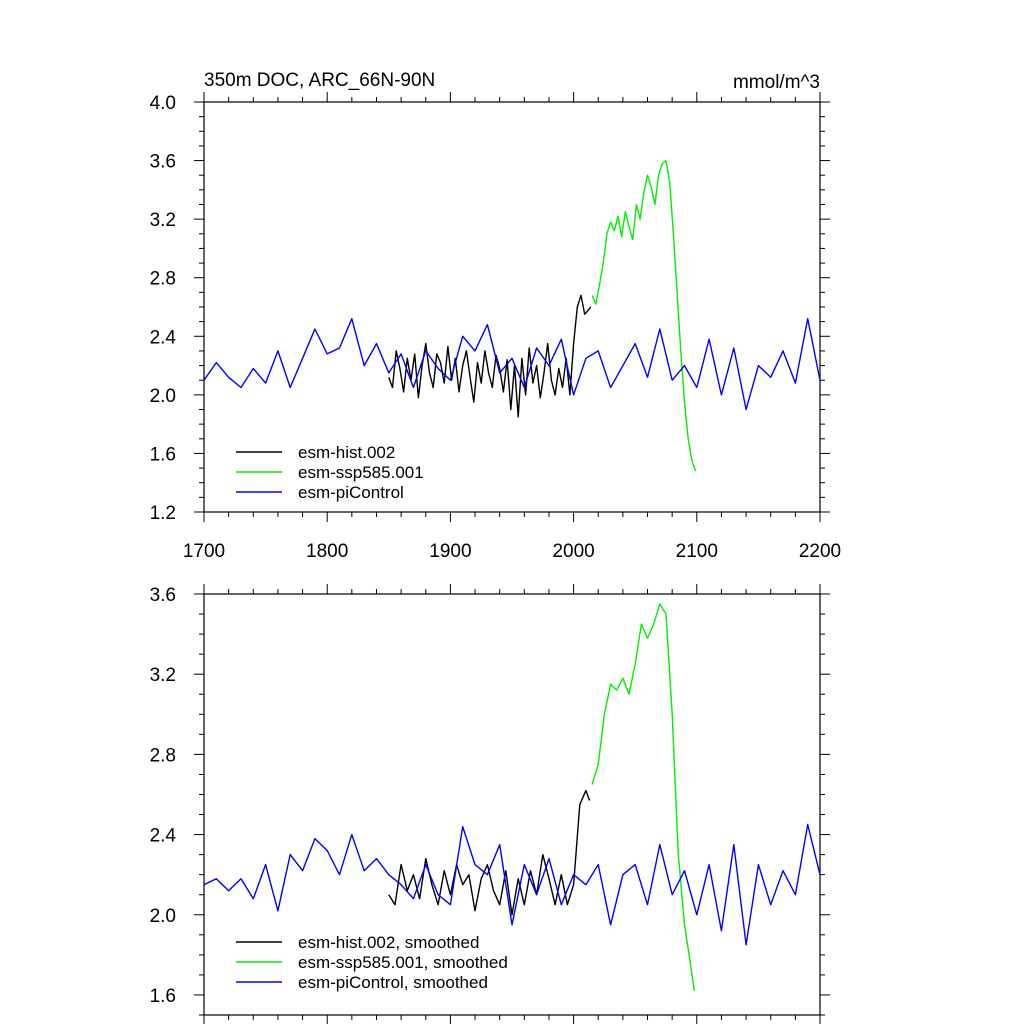 The image size is (1024, 1024). I want to click on x-tick-label: 1800, so click(327, 551).